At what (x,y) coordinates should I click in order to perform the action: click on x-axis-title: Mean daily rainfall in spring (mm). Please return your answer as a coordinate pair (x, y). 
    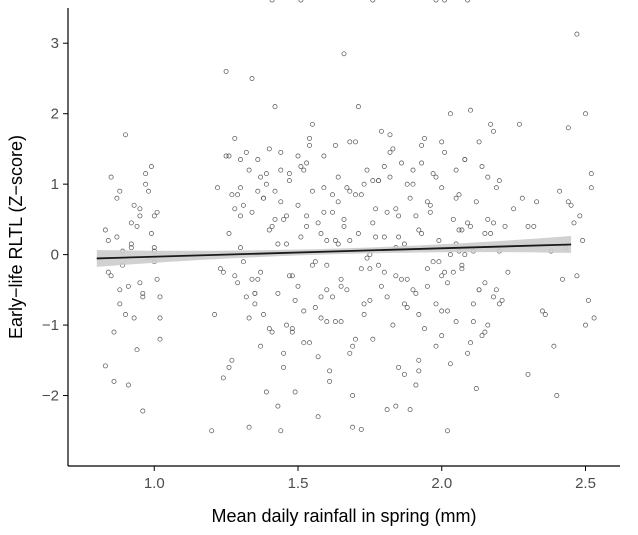
    Looking at the image, I should click on (343, 516).